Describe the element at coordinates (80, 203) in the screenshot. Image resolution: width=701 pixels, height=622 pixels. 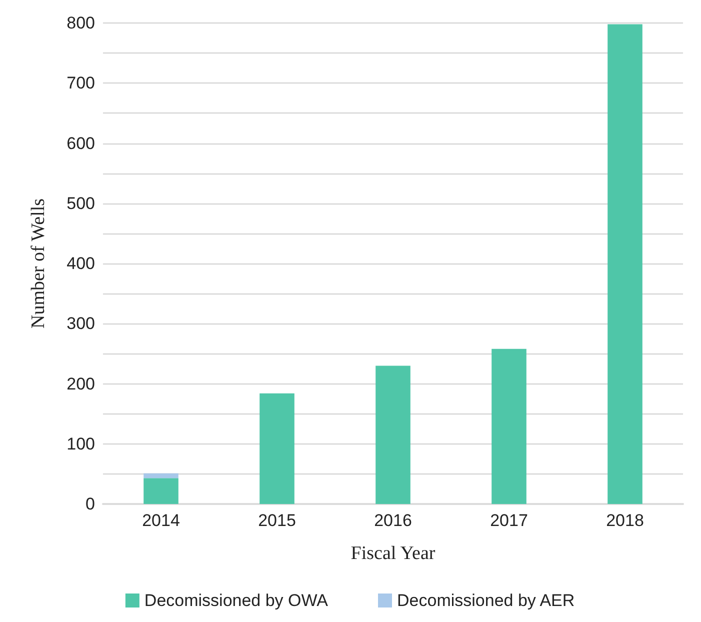
I see `y-tick-label: 500` at that location.